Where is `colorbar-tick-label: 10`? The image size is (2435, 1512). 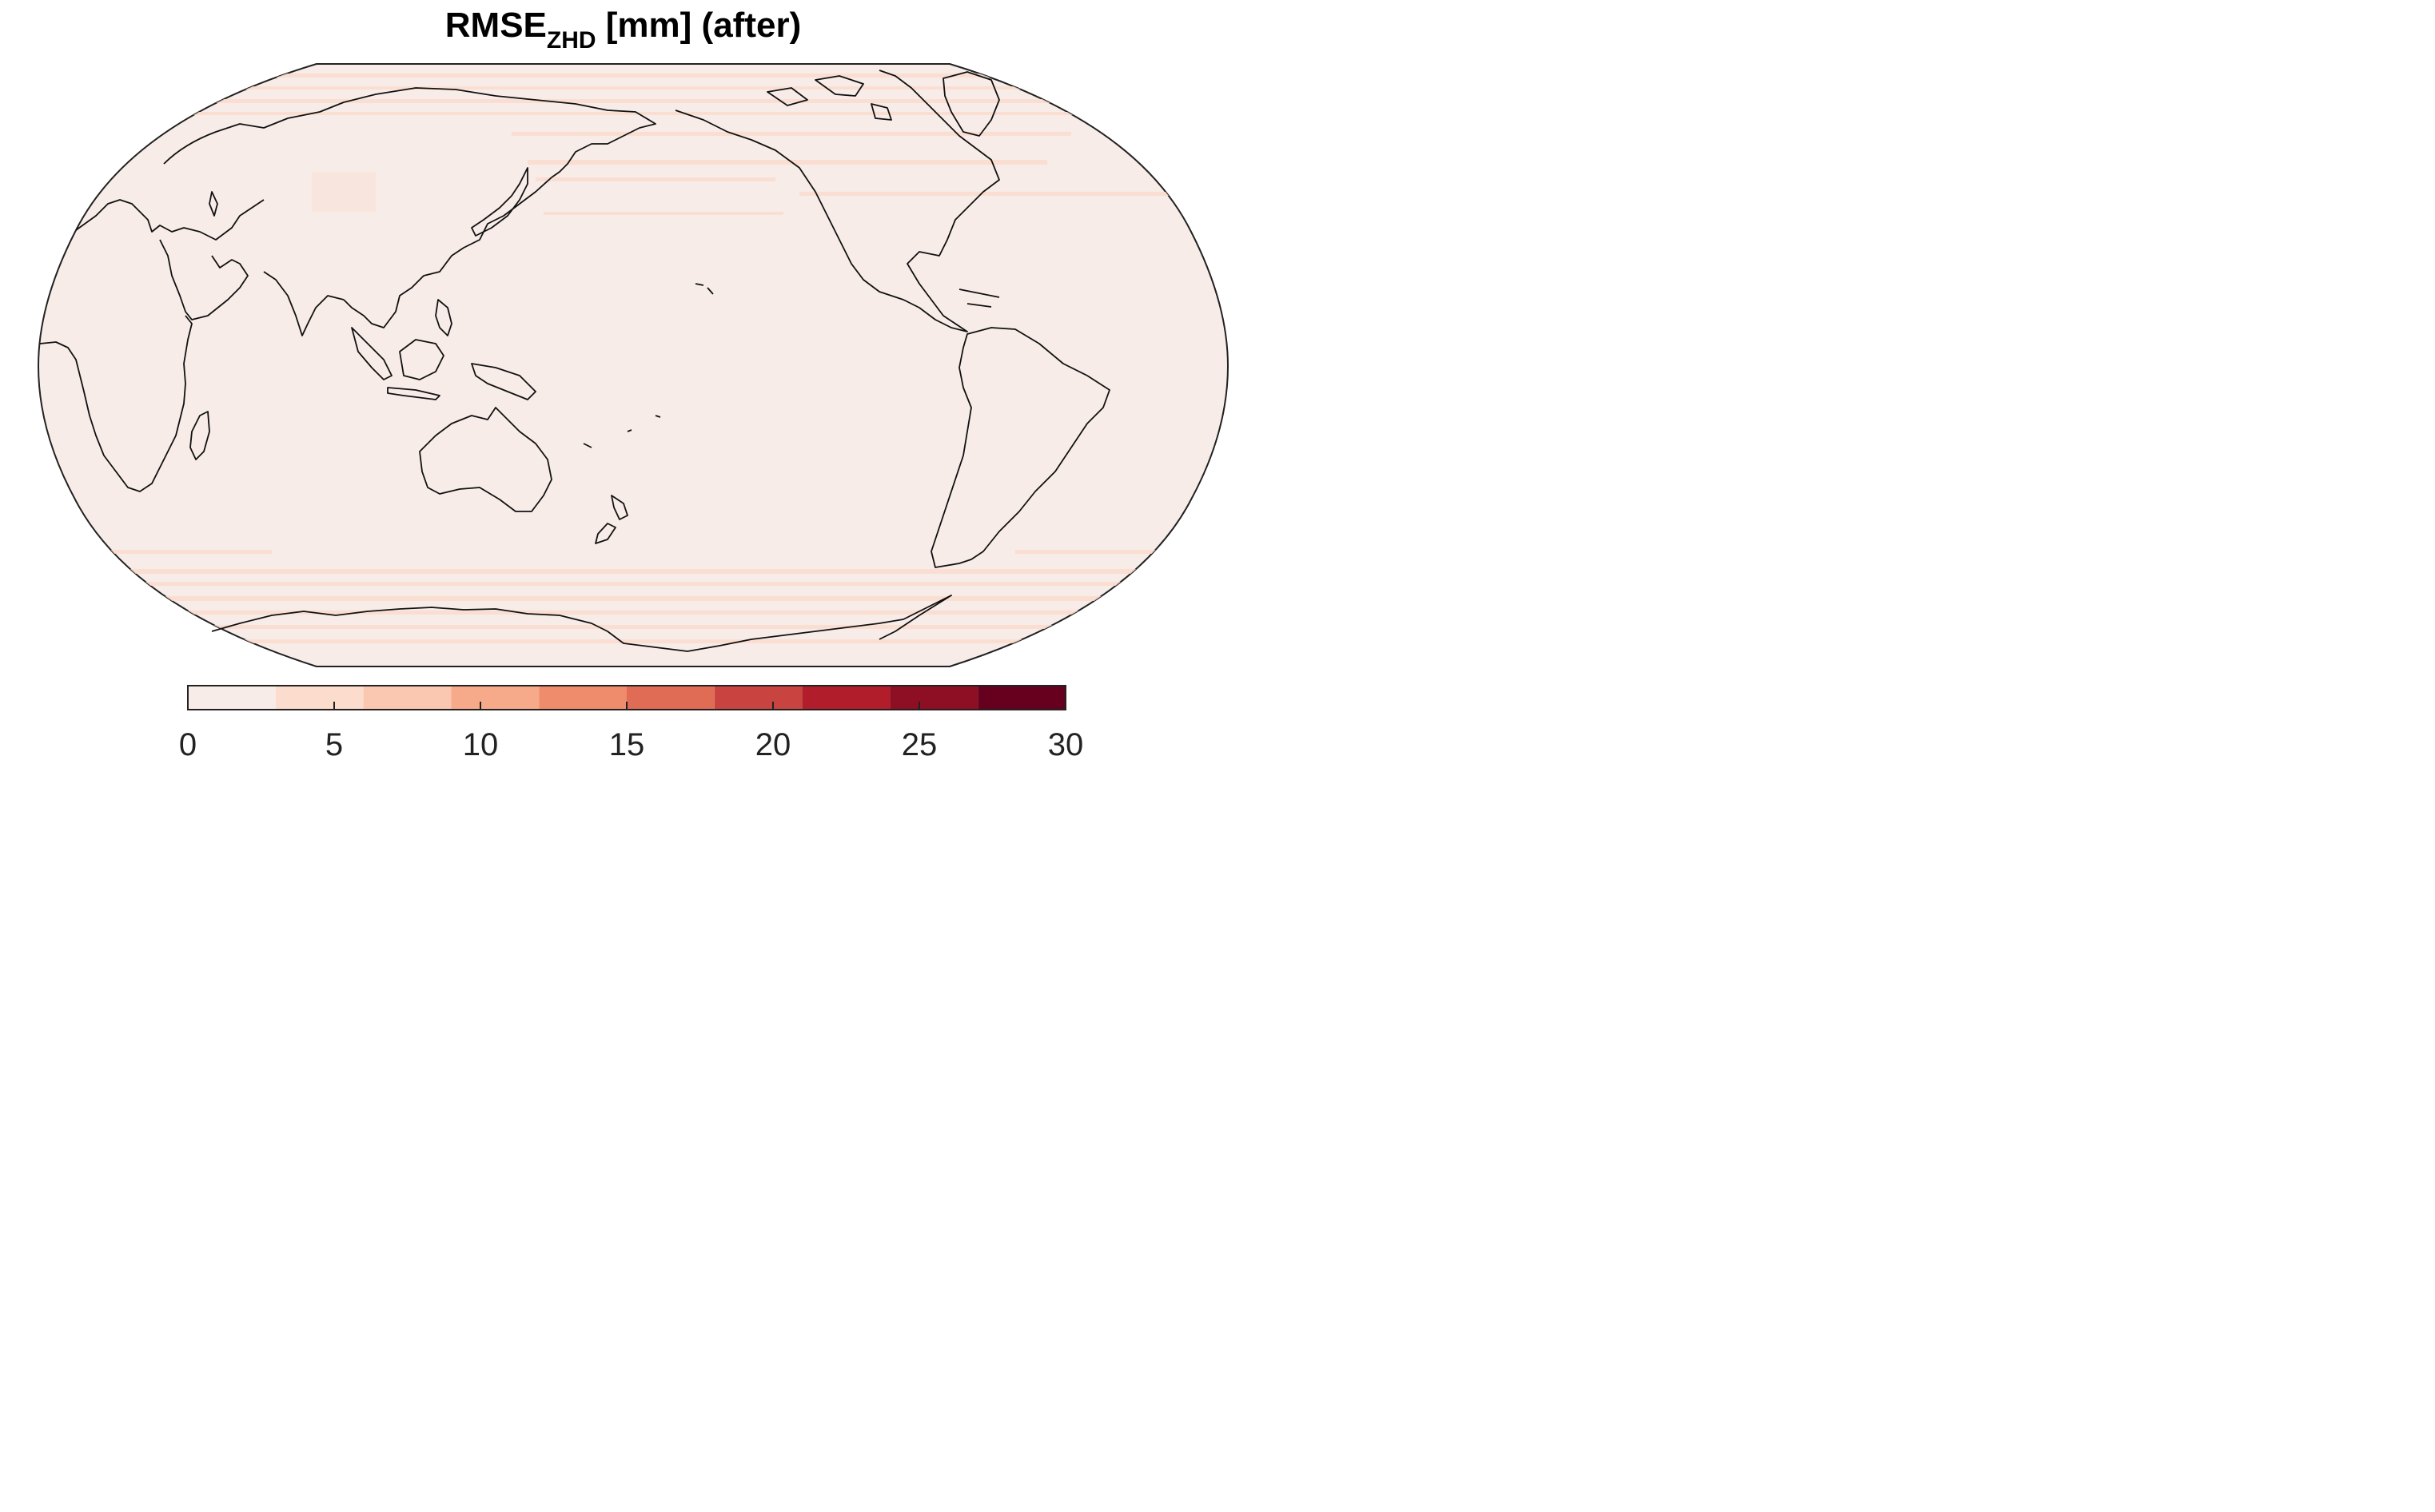 colorbar-tick-label: 10 is located at coordinates (481, 744).